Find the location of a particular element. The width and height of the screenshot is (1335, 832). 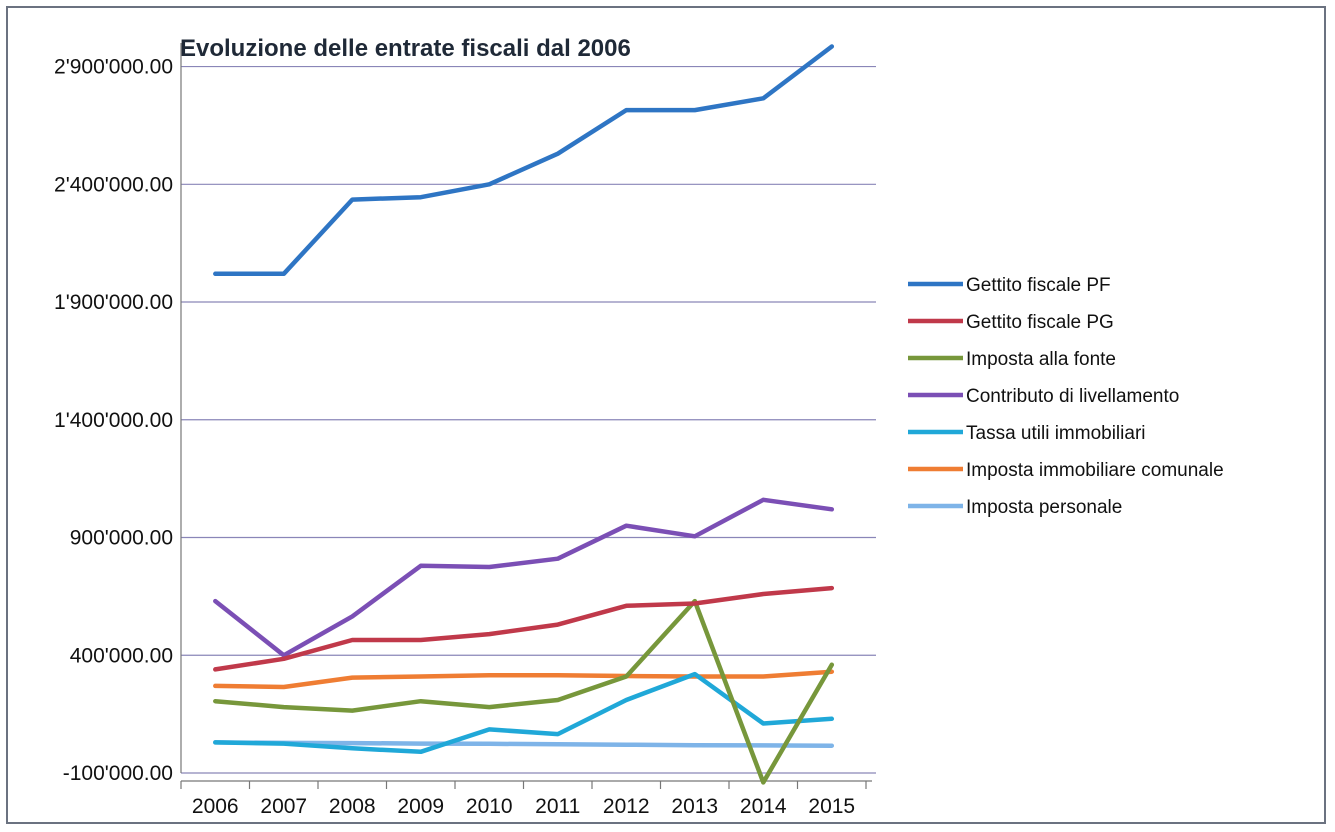

x-tick-label: 2014 is located at coordinates (763, 806).